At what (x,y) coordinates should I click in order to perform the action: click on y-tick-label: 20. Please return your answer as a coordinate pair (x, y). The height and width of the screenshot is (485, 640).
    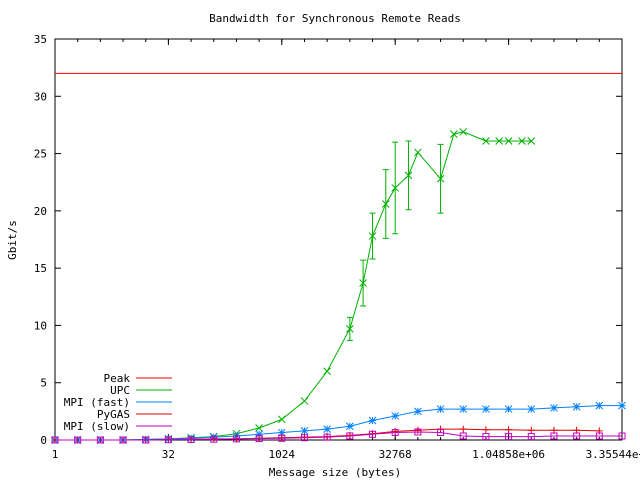
    Looking at the image, I should click on (40, 211).